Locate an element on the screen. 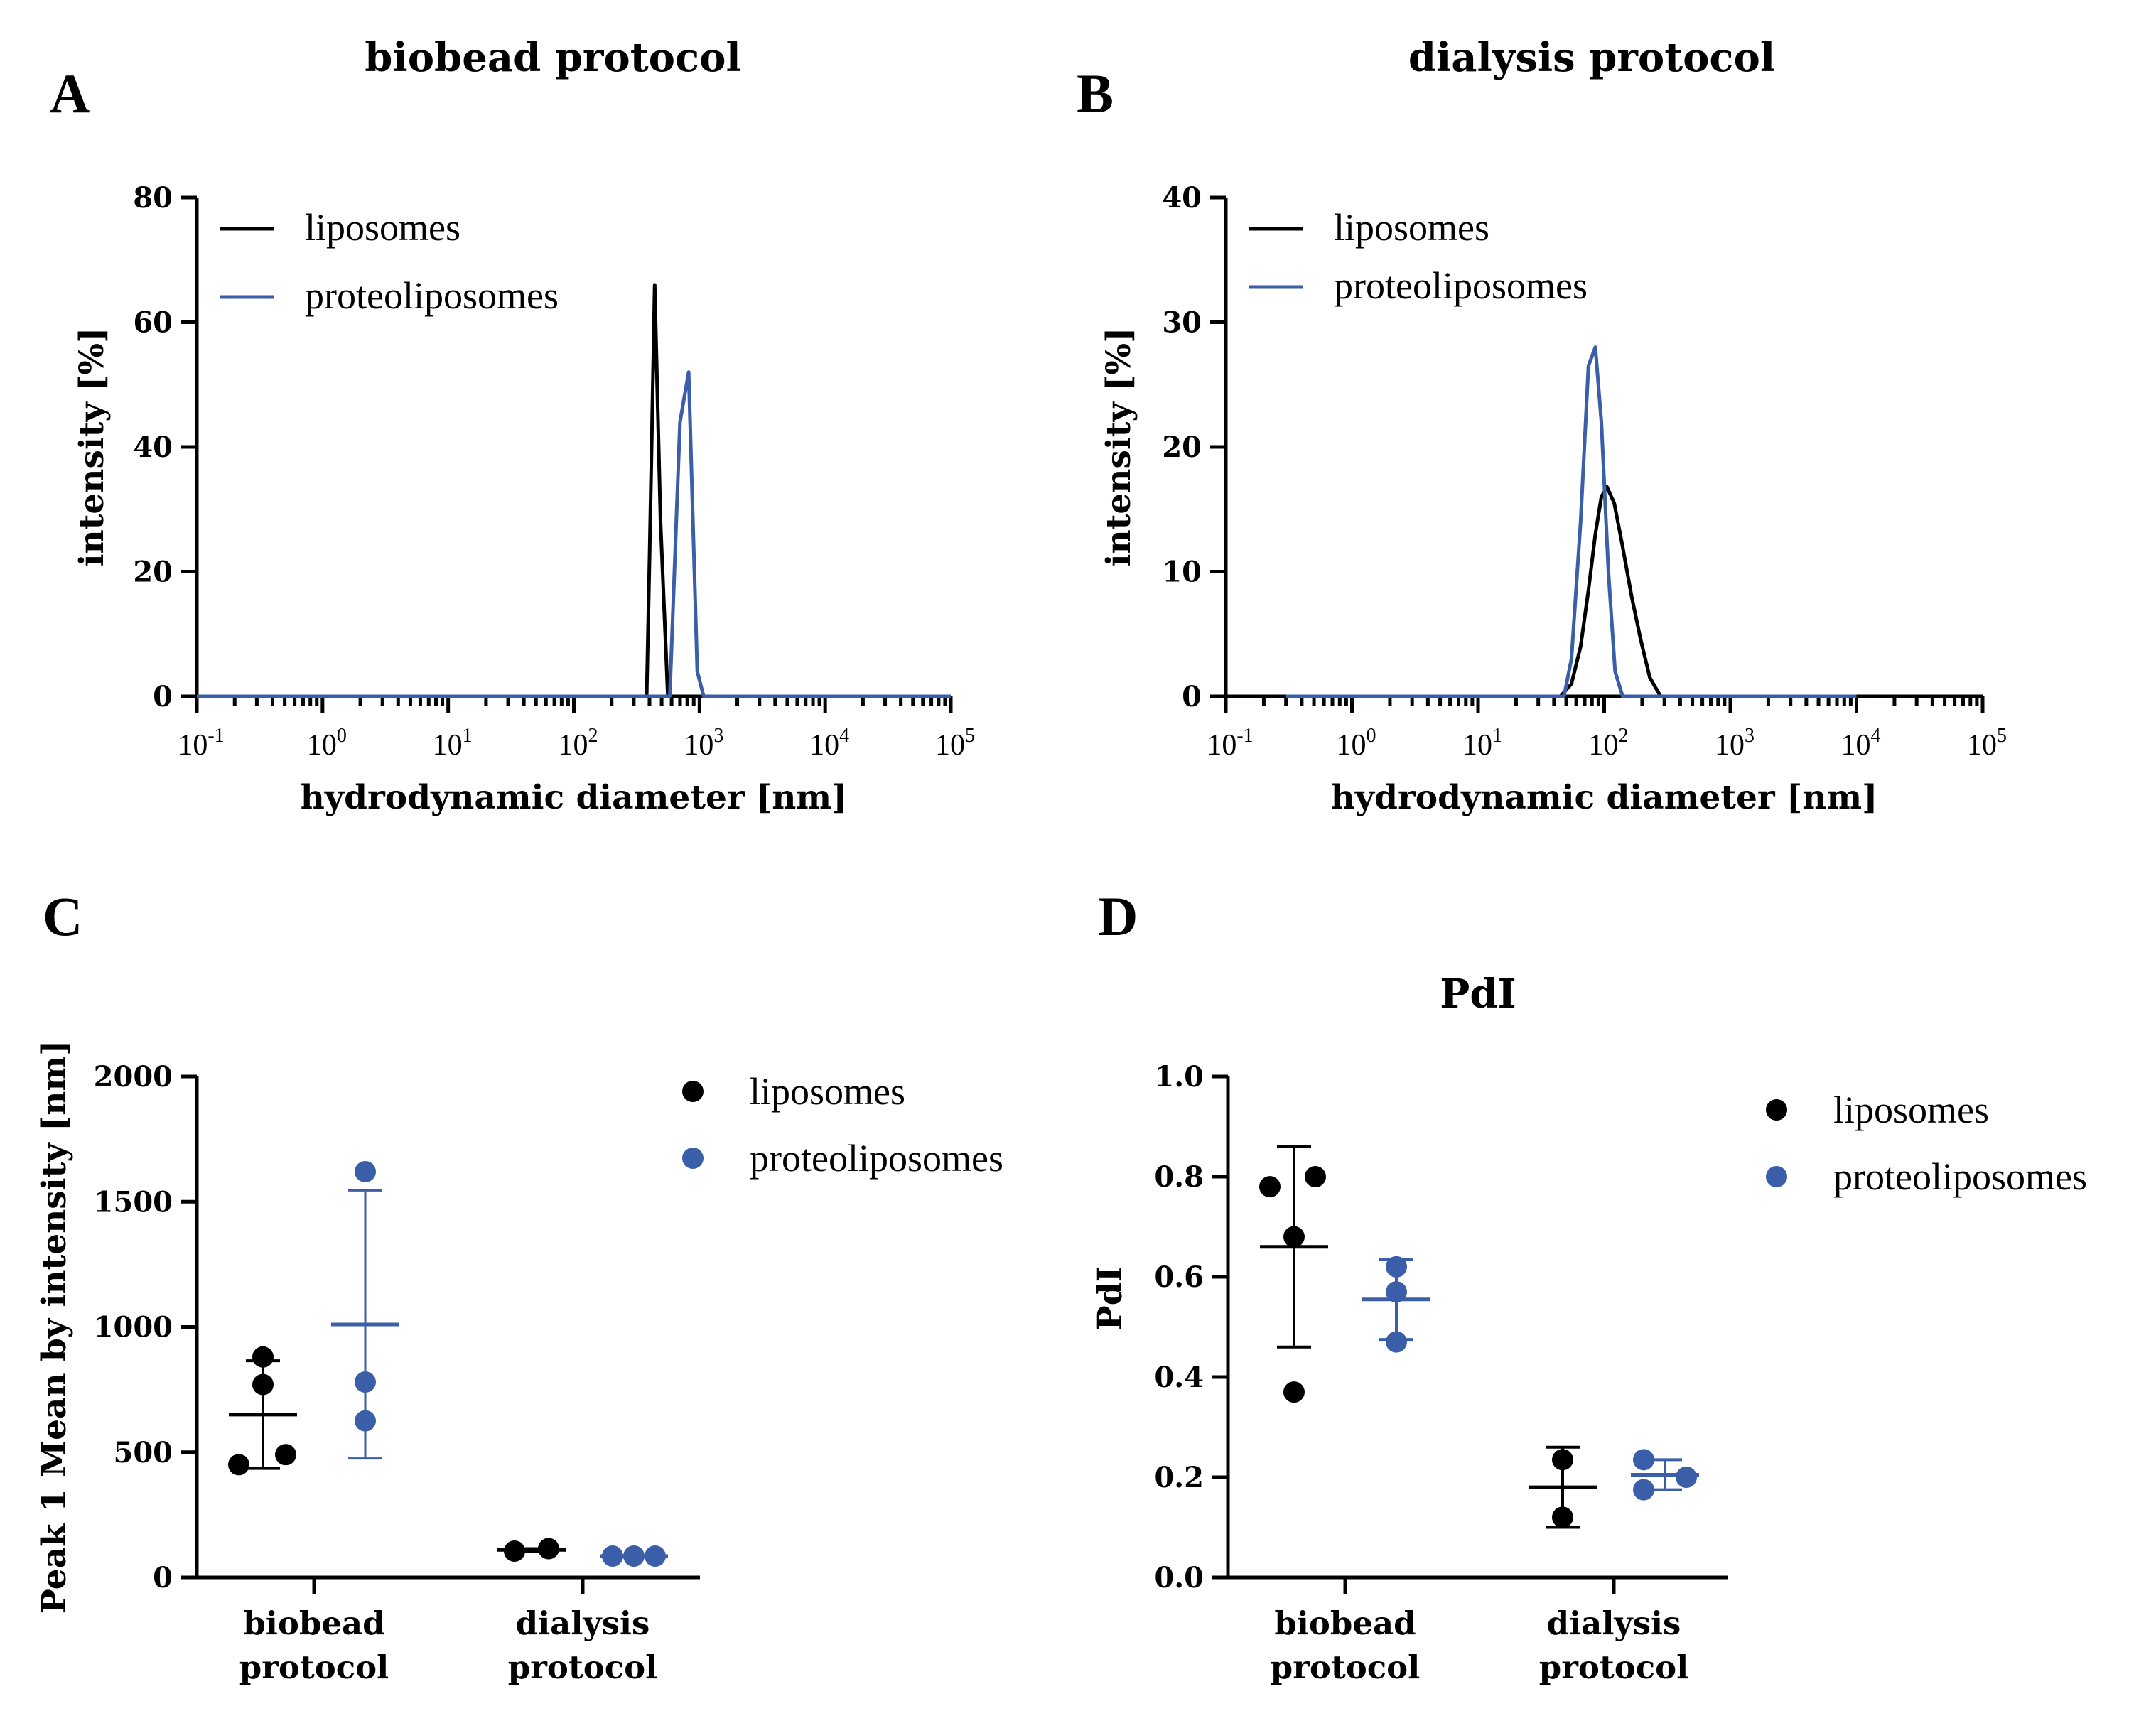  y-tick-label: 0 is located at coordinates (163, 696).